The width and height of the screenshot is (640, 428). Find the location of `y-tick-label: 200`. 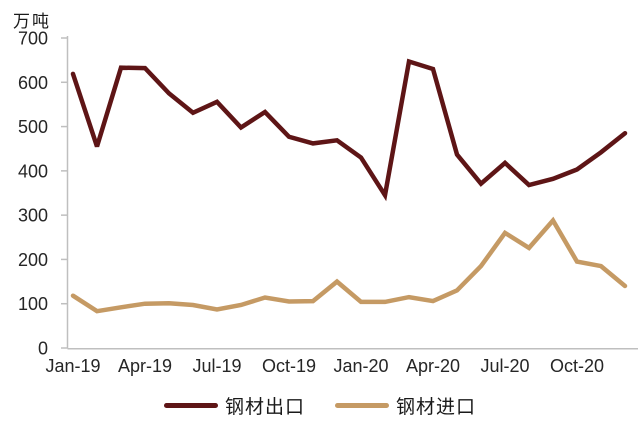

y-tick-label: 200 is located at coordinates (33, 260).